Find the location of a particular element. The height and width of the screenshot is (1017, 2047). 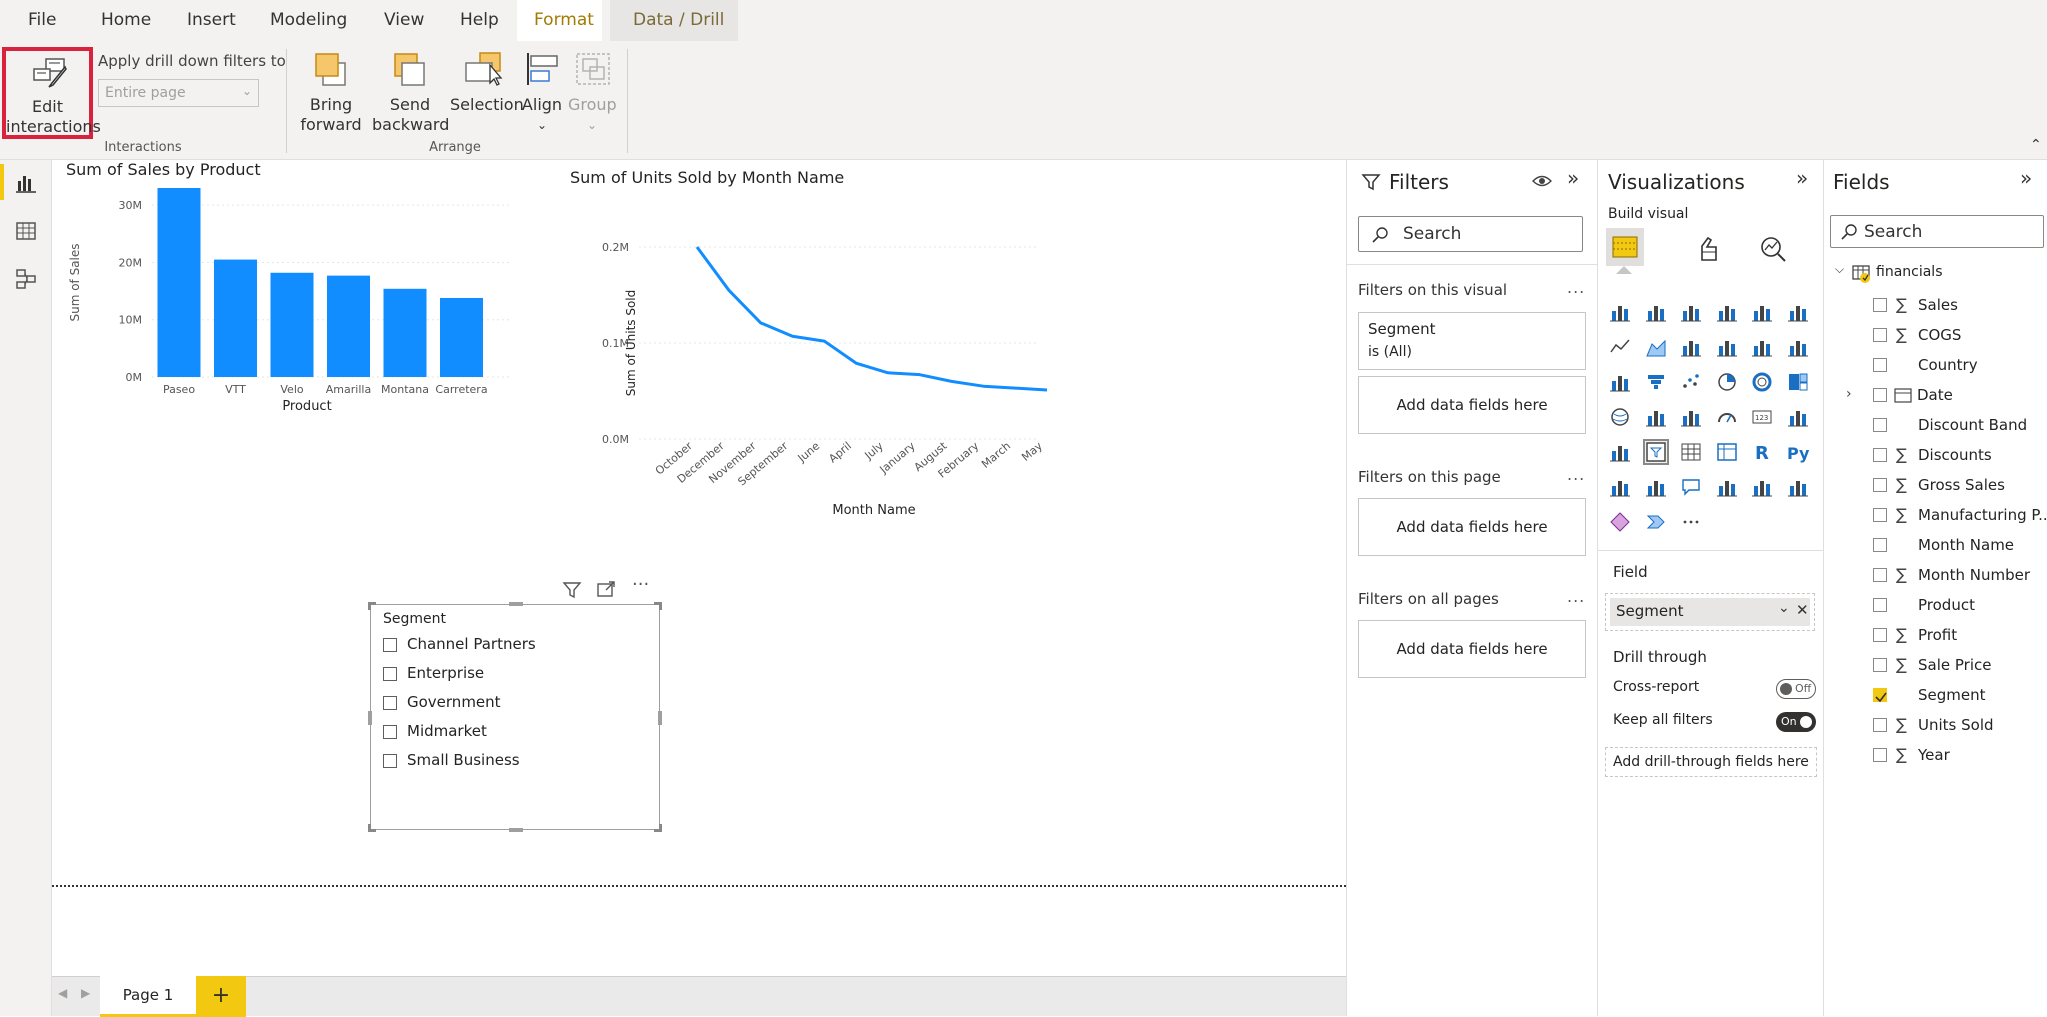

field-item: Discount Band is located at coordinates (1935, 426).